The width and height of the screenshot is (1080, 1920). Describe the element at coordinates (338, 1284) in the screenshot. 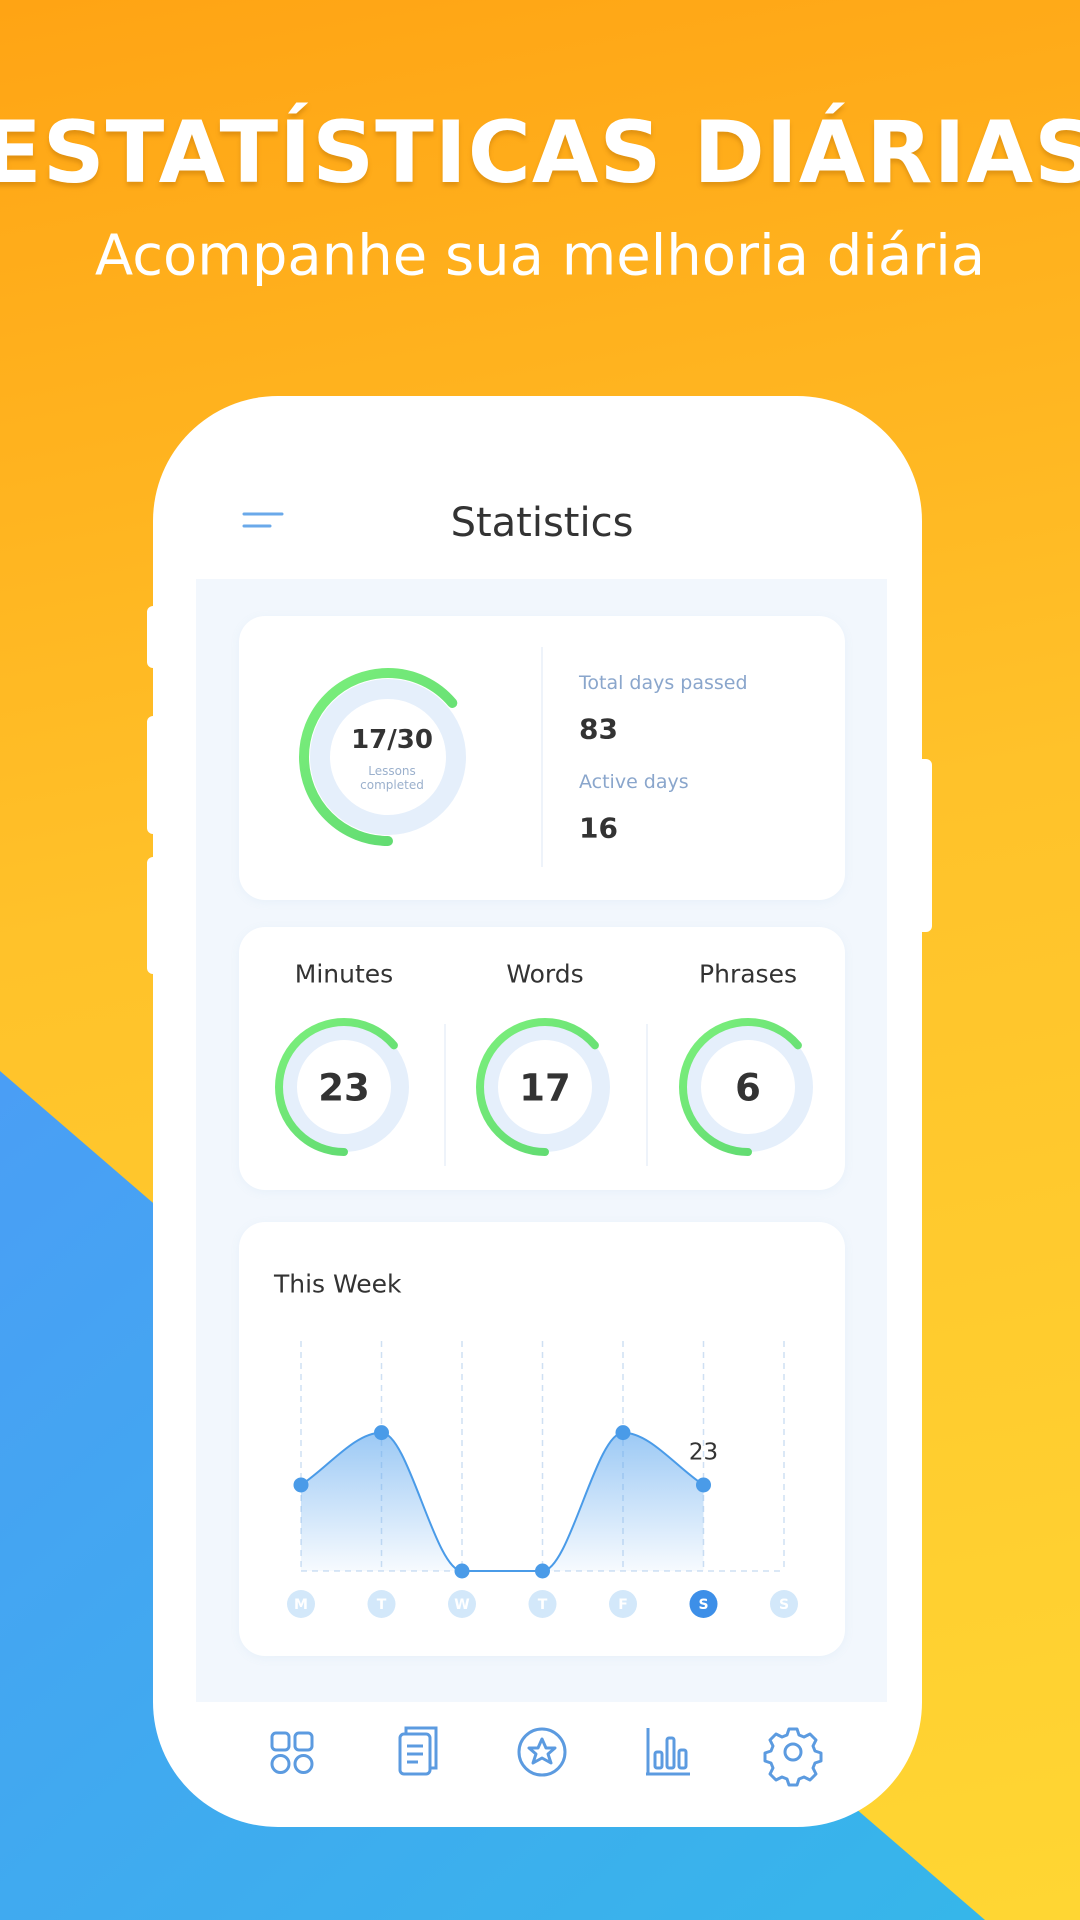

I see `chart-title: This Week` at that location.